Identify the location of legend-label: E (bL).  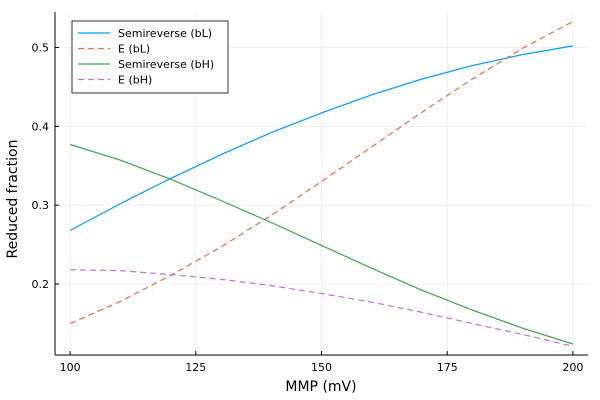
(134, 49).